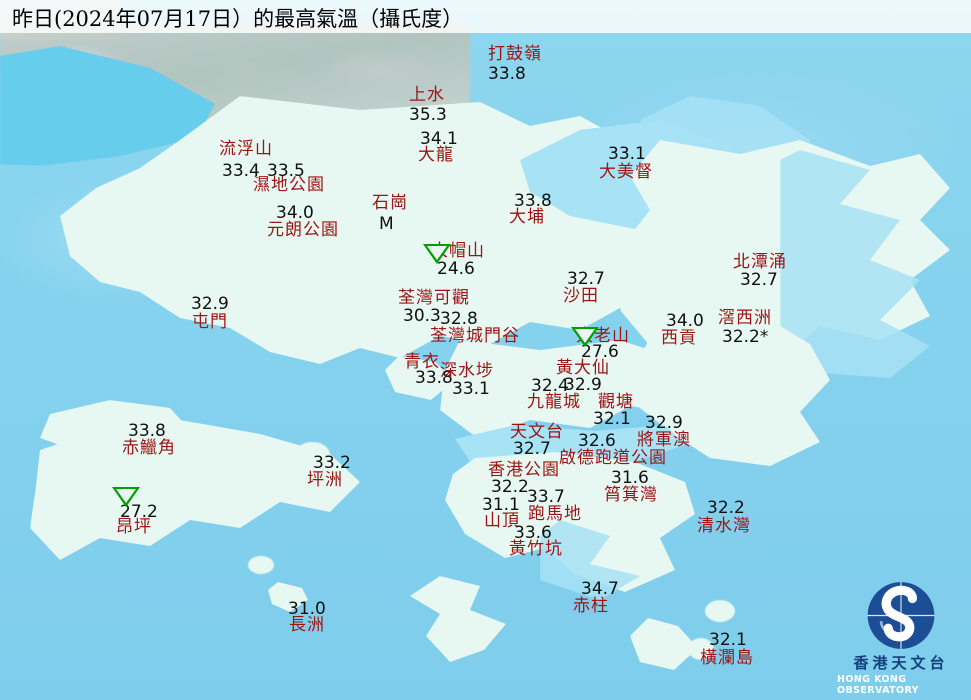 This screenshot has width=971, height=700. I want to click on station-name: 黃竹坑, so click(536, 549).